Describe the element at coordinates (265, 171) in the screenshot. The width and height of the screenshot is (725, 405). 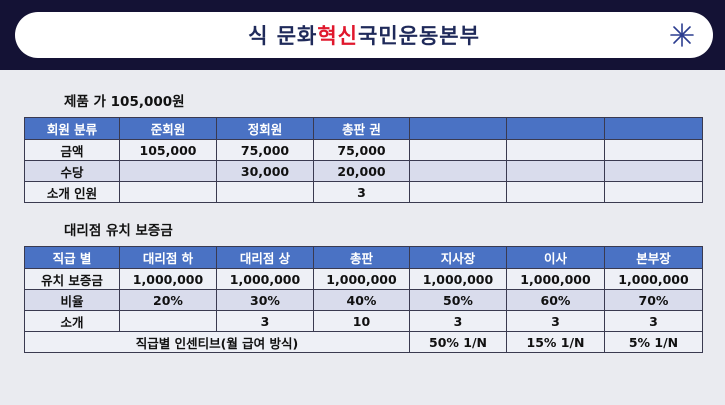
I see `table-cell: 30,000` at that location.